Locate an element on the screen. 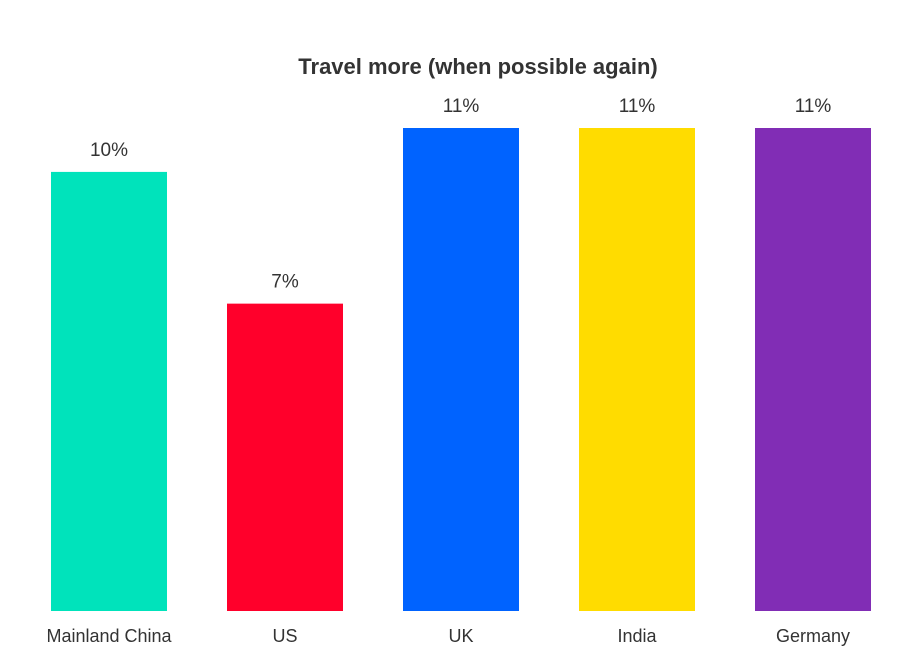 This screenshot has height=656, width=923. chart-title: Travel more (when possible again) is located at coordinates (477, 66).